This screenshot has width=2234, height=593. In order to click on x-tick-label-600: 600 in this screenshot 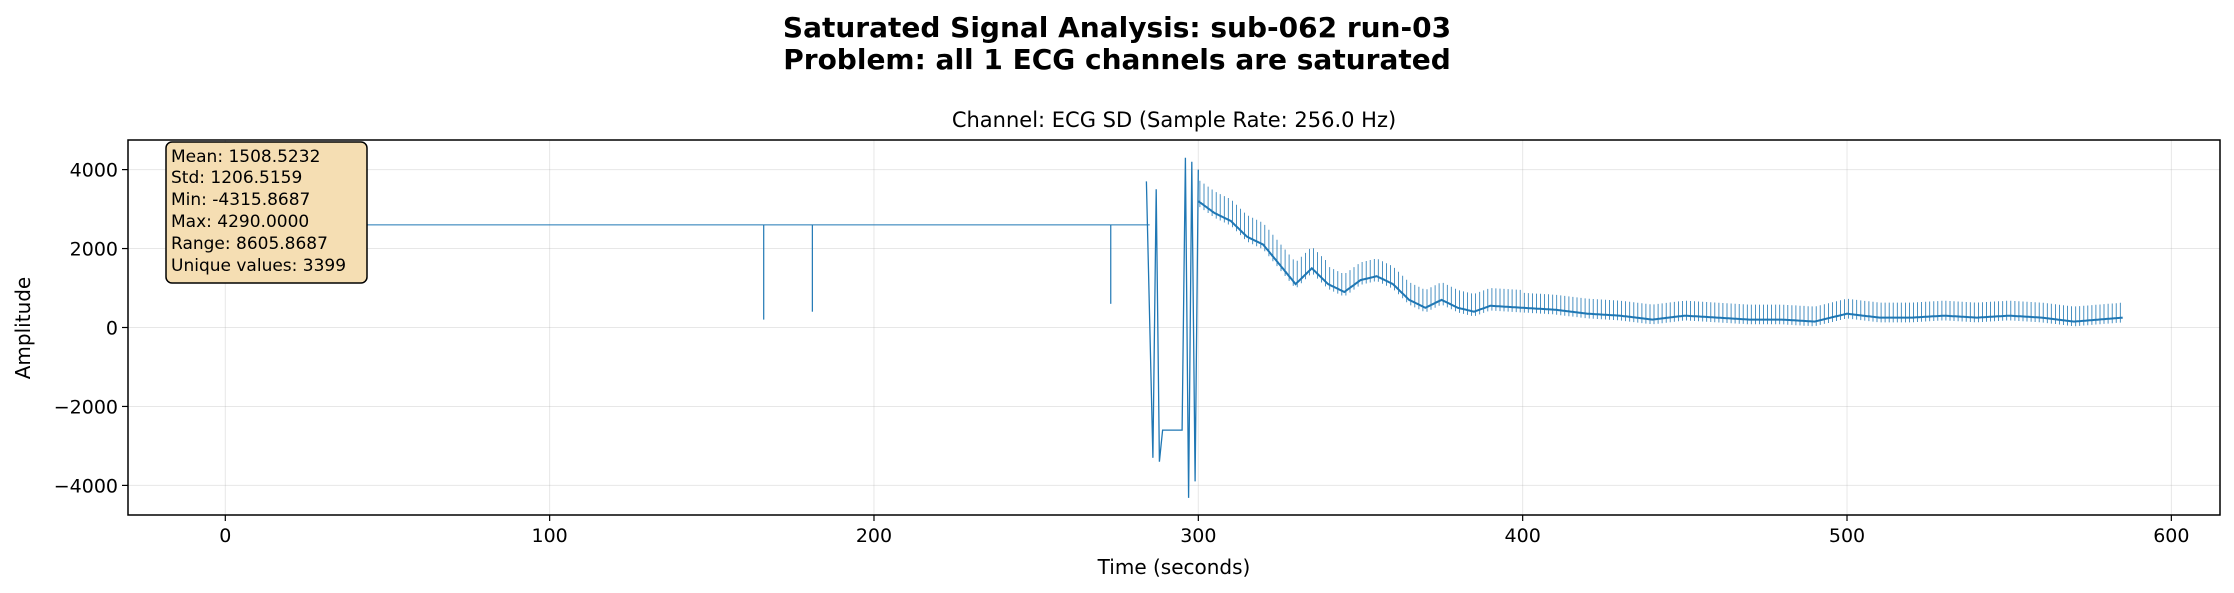, I will do `click(2171, 536)`.